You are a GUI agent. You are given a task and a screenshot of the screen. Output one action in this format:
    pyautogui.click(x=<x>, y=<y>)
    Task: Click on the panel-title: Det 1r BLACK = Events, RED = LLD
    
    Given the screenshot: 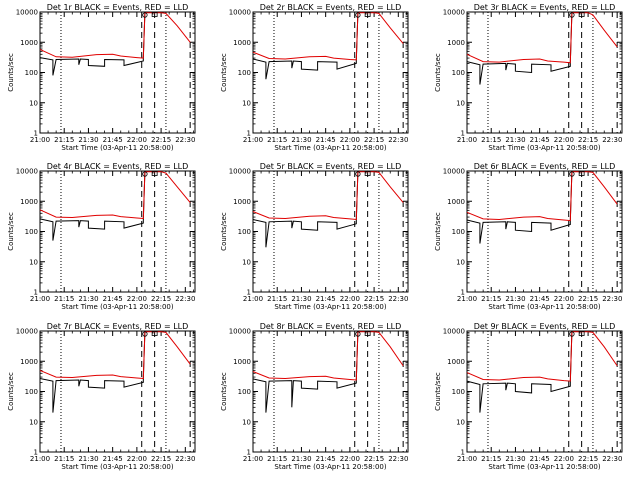 What is the action you would take?
    pyautogui.click(x=118, y=7)
    